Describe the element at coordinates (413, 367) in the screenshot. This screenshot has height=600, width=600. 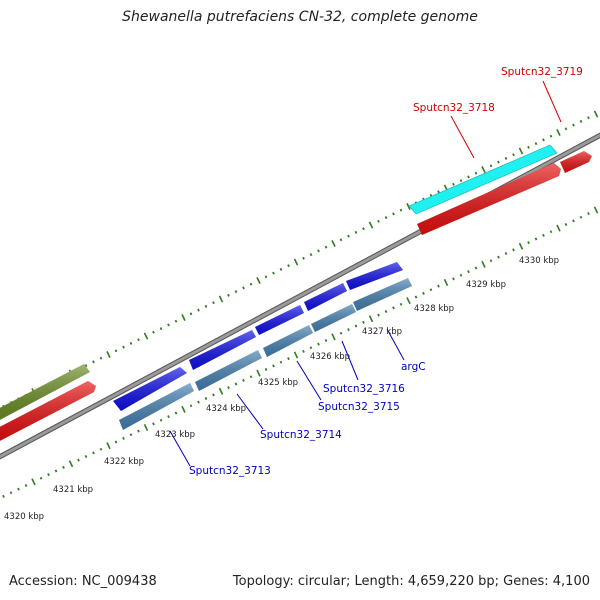
I see `label-argc: argC` at that location.